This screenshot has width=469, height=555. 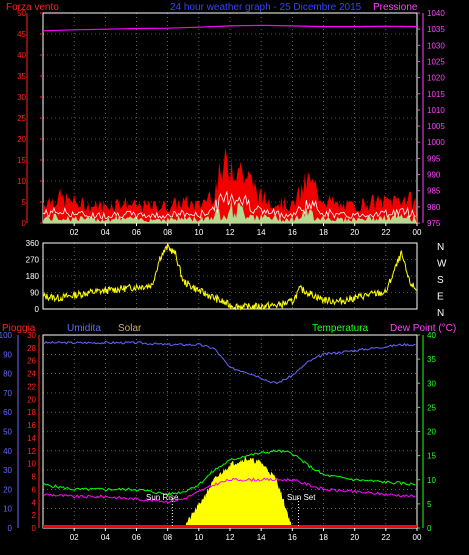 I want to click on temperature-humidity-x-ticks: 02 04 06 08 10 12 14 16 18 20 22 00, so click(x=246, y=535).